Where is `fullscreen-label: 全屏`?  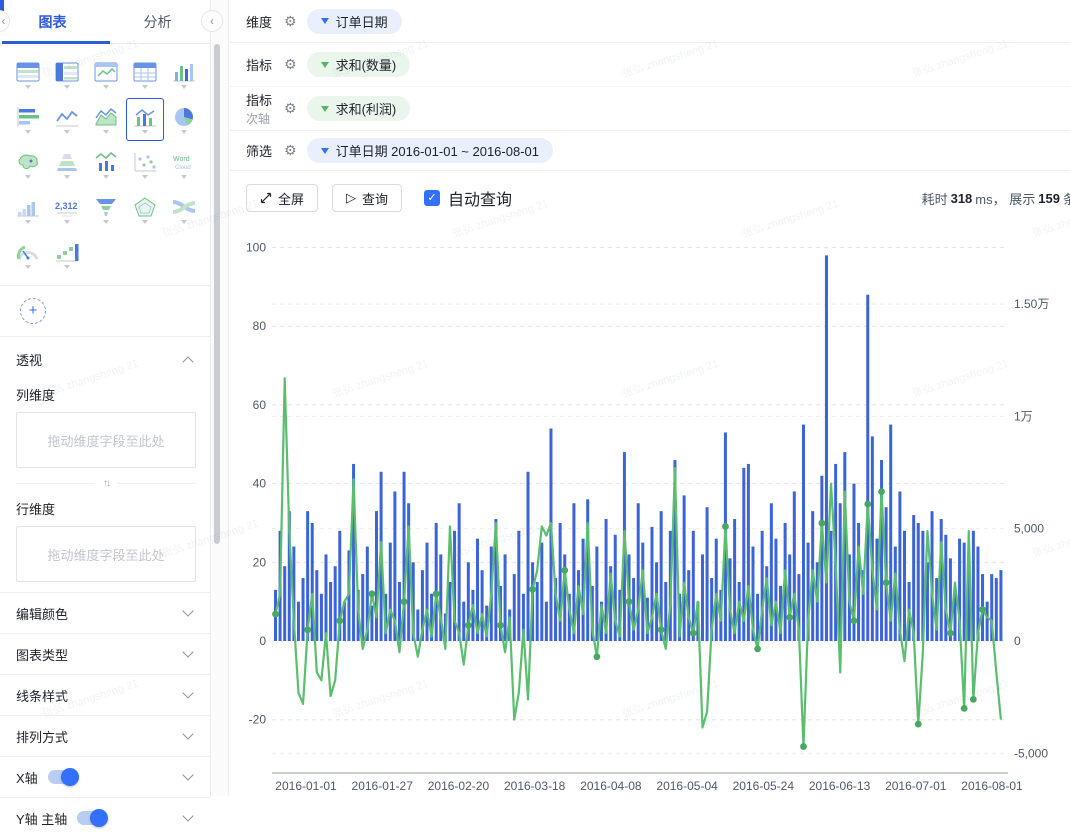
fullscreen-label: 全屏 is located at coordinates (291, 199).